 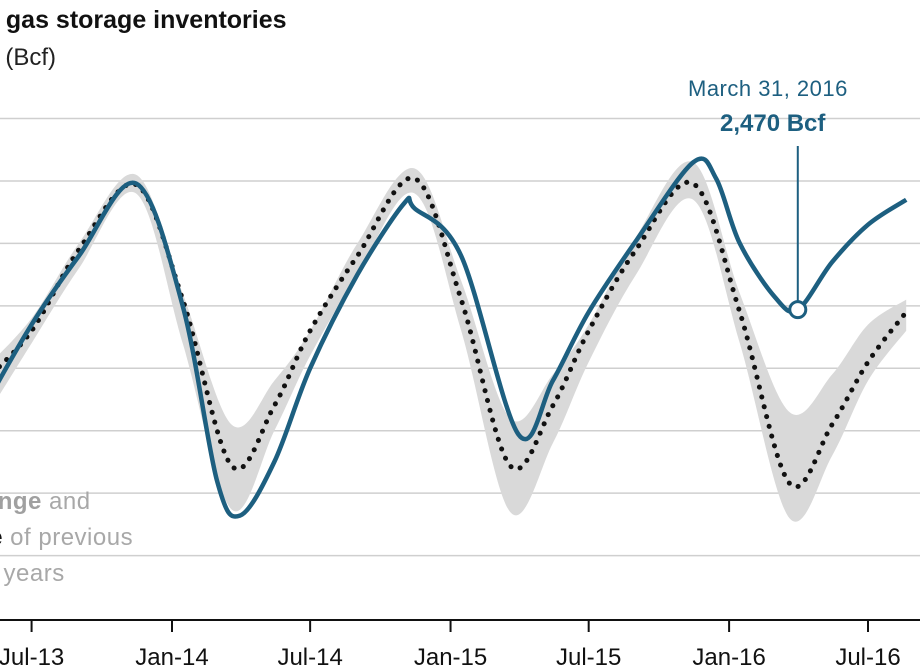 I want to click on legend-line-1: range and, so click(x=66, y=502).